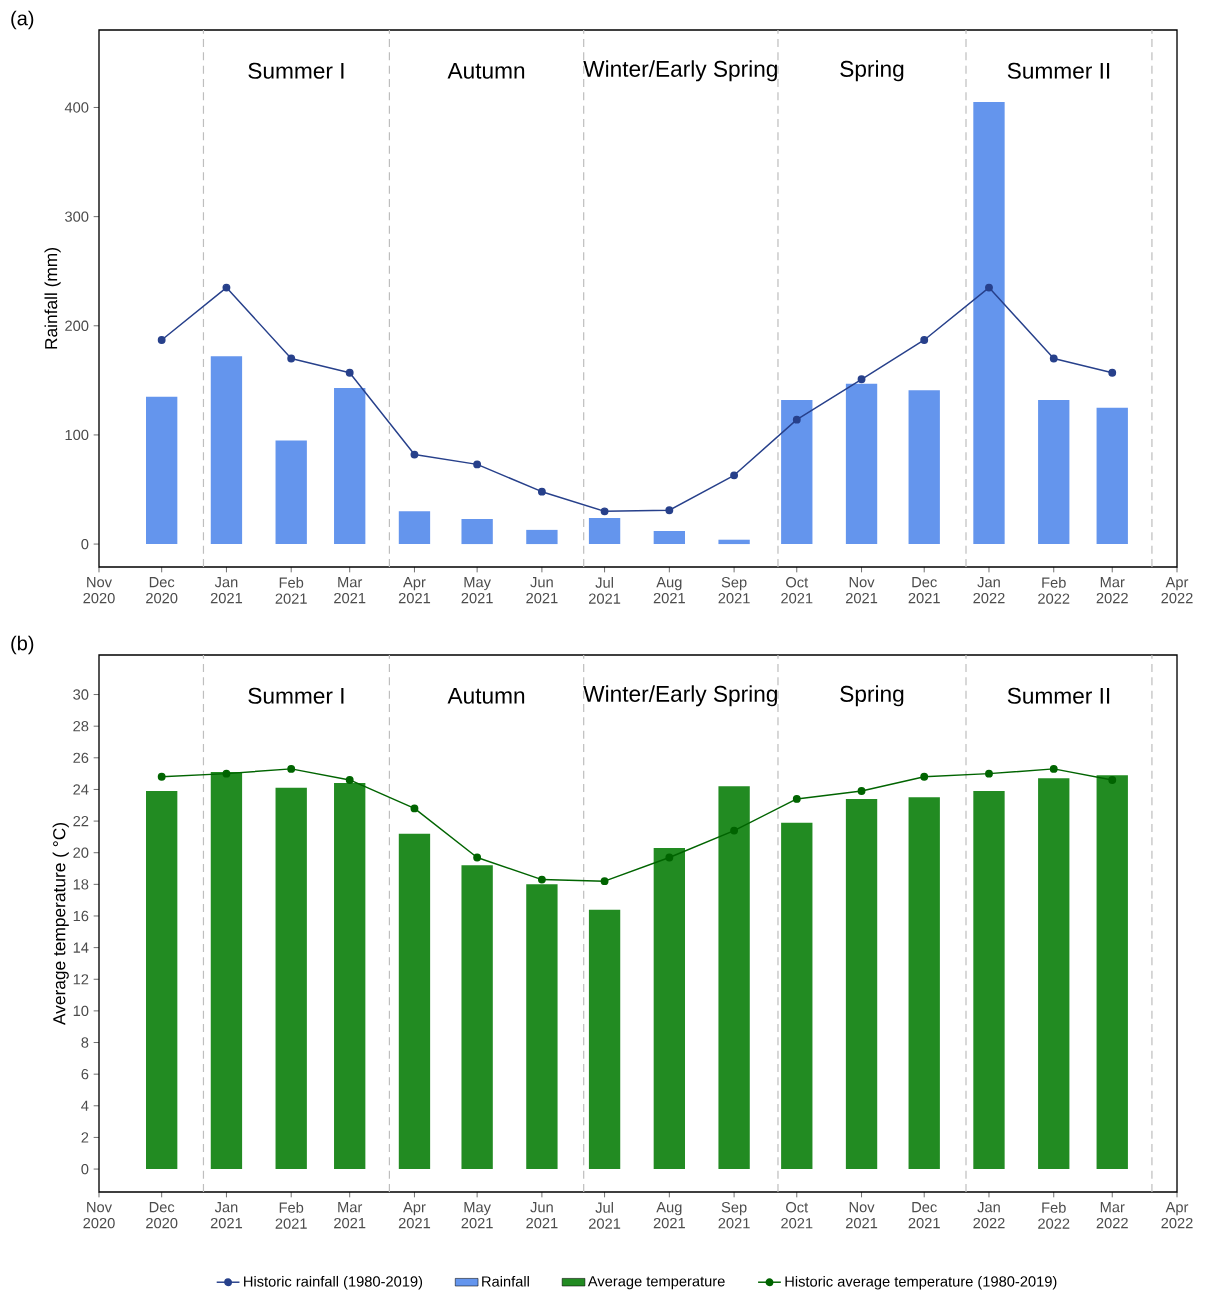 Image resolution: width=1205 pixels, height=1296 pixels. Describe the element at coordinates (77, 435) in the screenshot. I see `y-tick-label: 100` at that location.